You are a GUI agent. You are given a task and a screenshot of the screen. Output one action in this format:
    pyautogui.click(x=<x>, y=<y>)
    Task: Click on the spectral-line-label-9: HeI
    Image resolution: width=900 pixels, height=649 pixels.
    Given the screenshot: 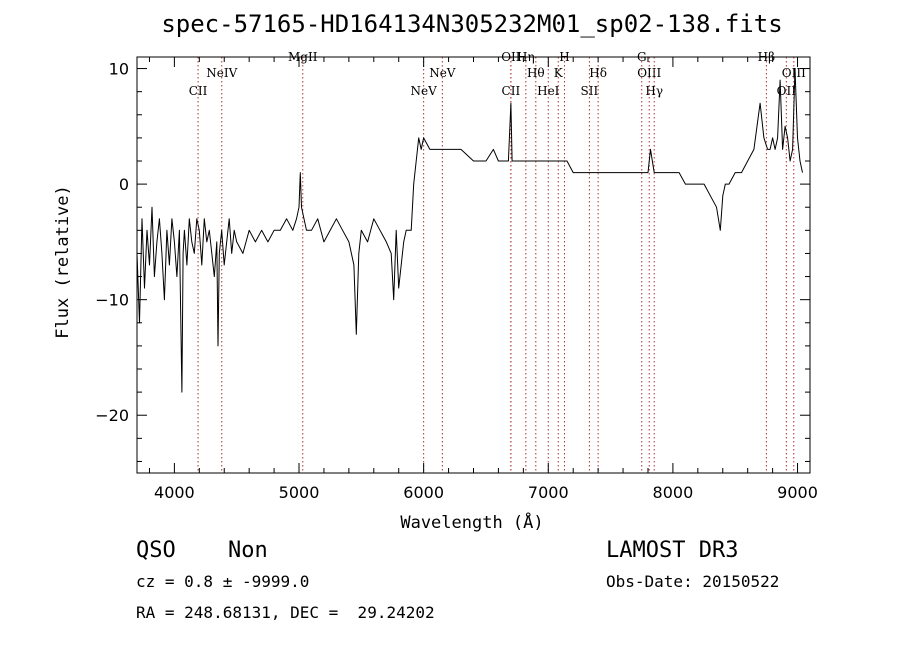 What is the action you would take?
    pyautogui.click(x=548, y=91)
    